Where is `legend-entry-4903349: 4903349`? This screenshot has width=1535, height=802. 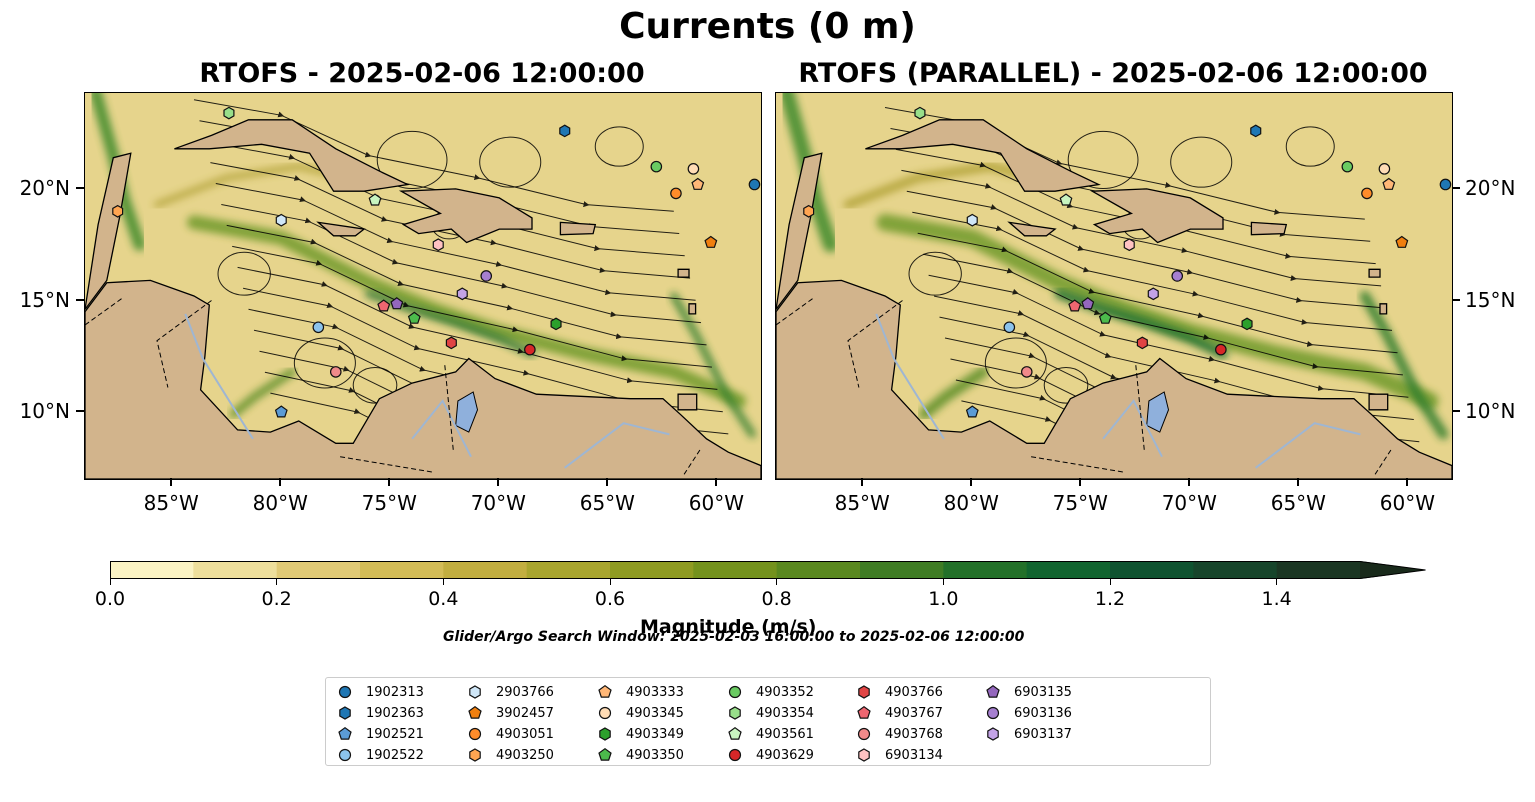 legend-entry-4903349: 4903349 is located at coordinates (640, 734).